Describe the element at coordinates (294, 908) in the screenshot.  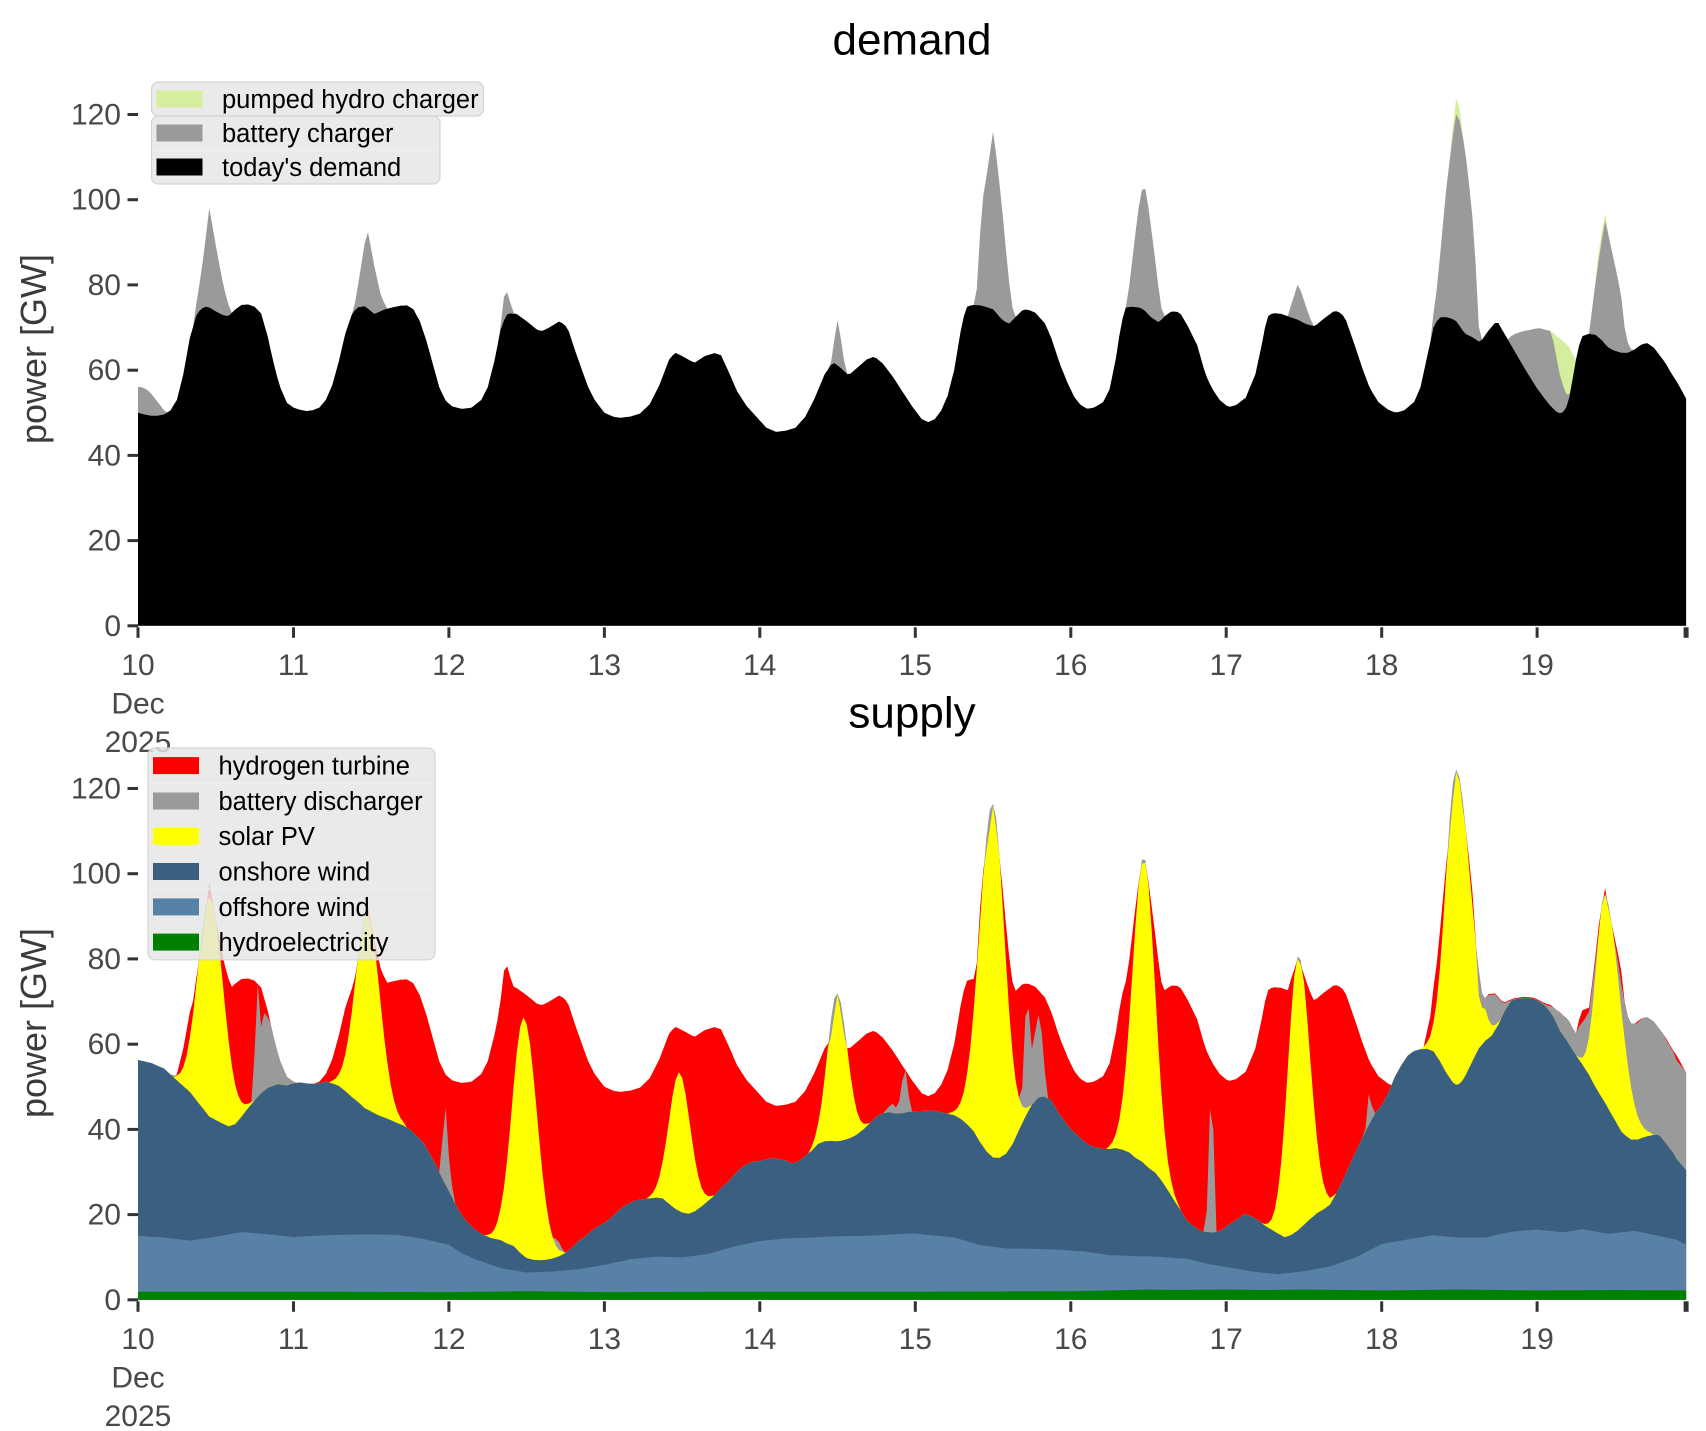
I see `svg-text: offshore wind` at that location.